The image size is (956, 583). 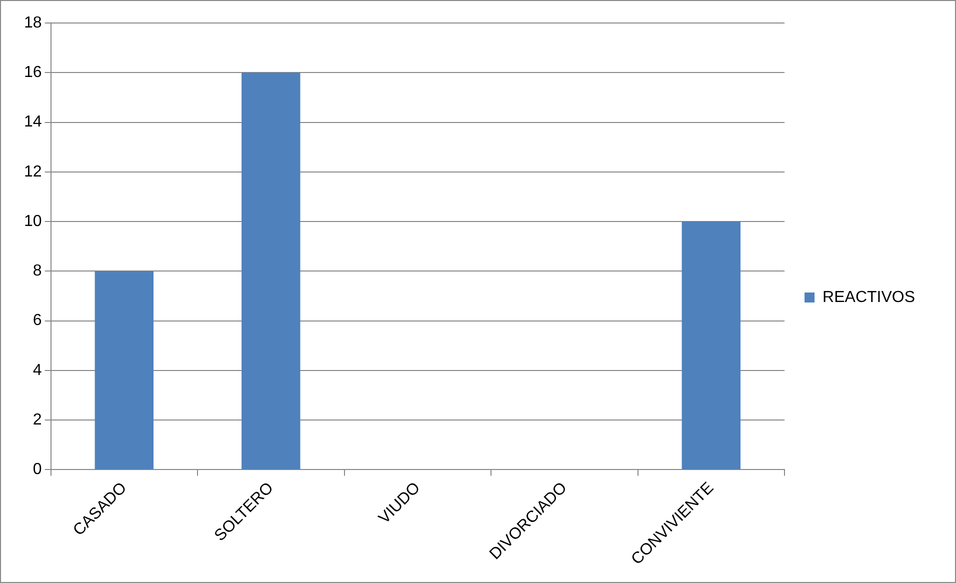 What do you see at coordinates (869, 297) in the screenshot?
I see `legend-label: REACTIVOS` at bounding box center [869, 297].